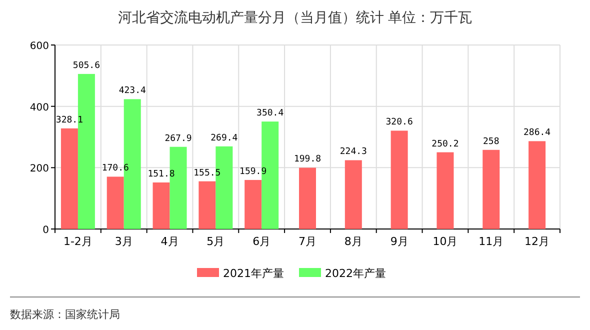 The image size is (590, 330). I want to click on data-label: 350.4, so click(270, 113).